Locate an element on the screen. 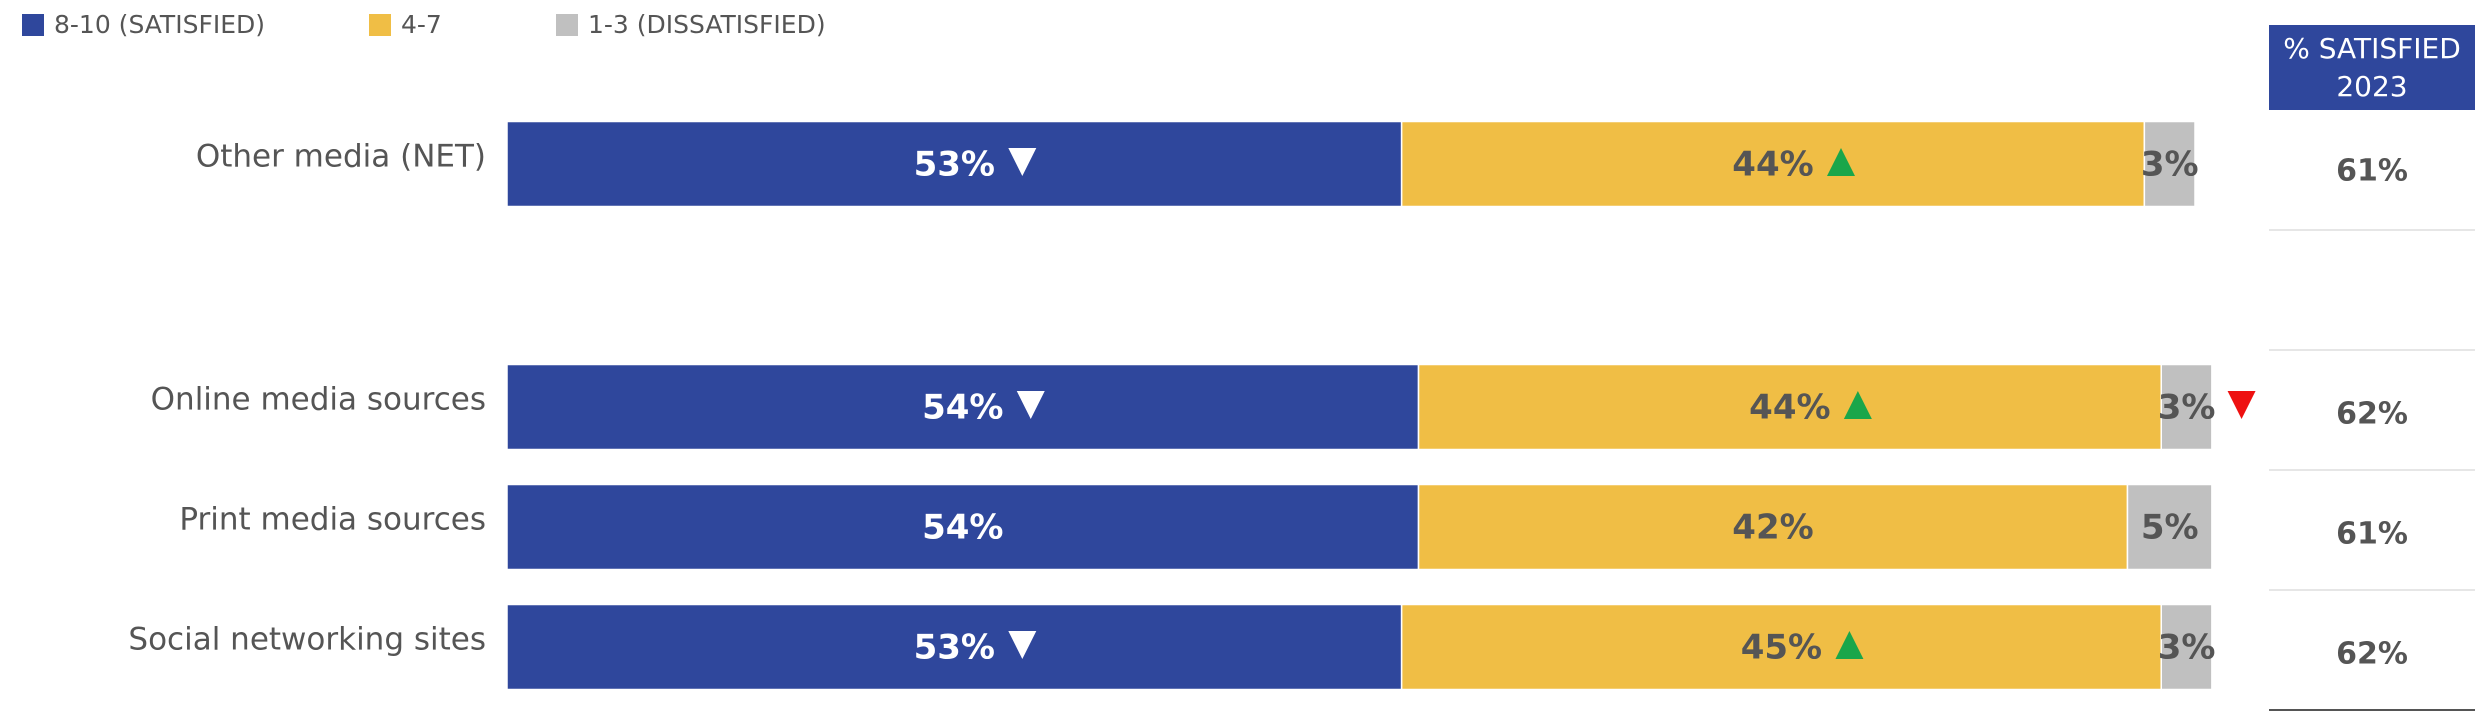  category-label: Print media sources is located at coordinates (332, 520).